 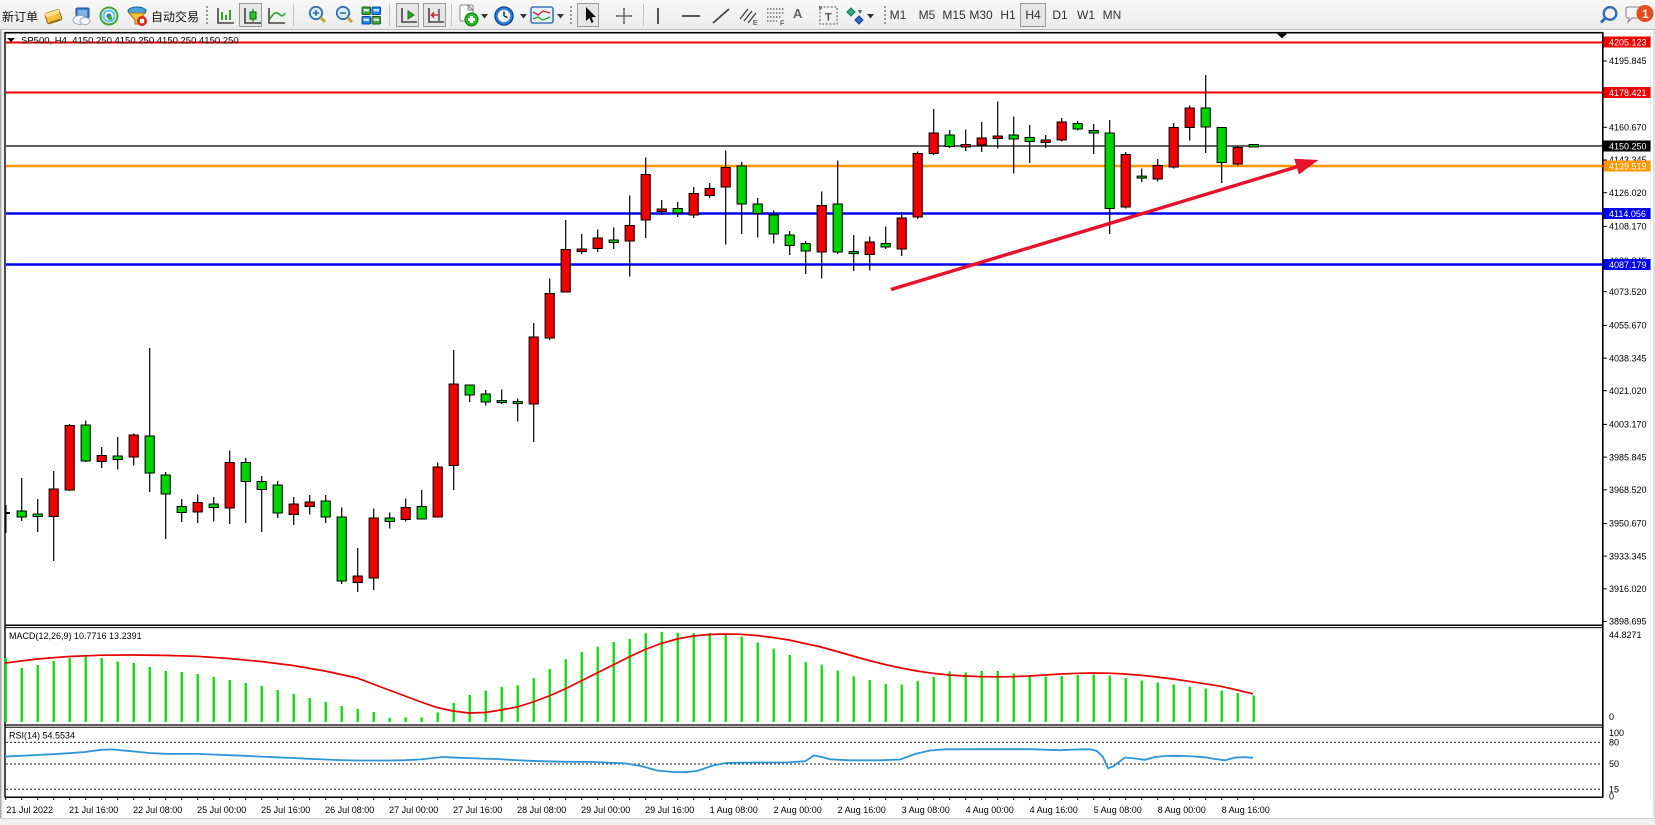 What do you see at coordinates (926, 810) in the screenshot?
I see `svg-text: 3 Aug 08:00` at bounding box center [926, 810].